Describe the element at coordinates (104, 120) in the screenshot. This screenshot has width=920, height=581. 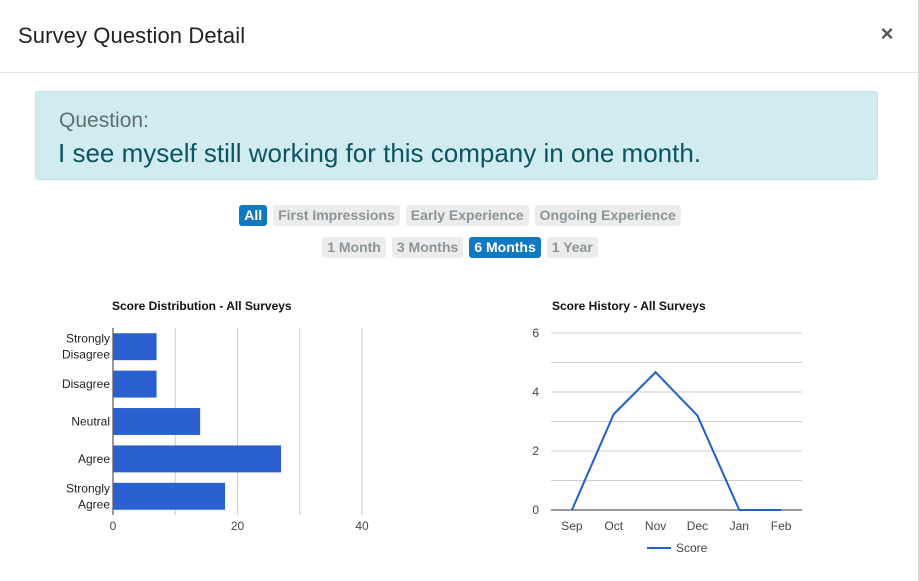
I see `question-label: Question:` at that location.